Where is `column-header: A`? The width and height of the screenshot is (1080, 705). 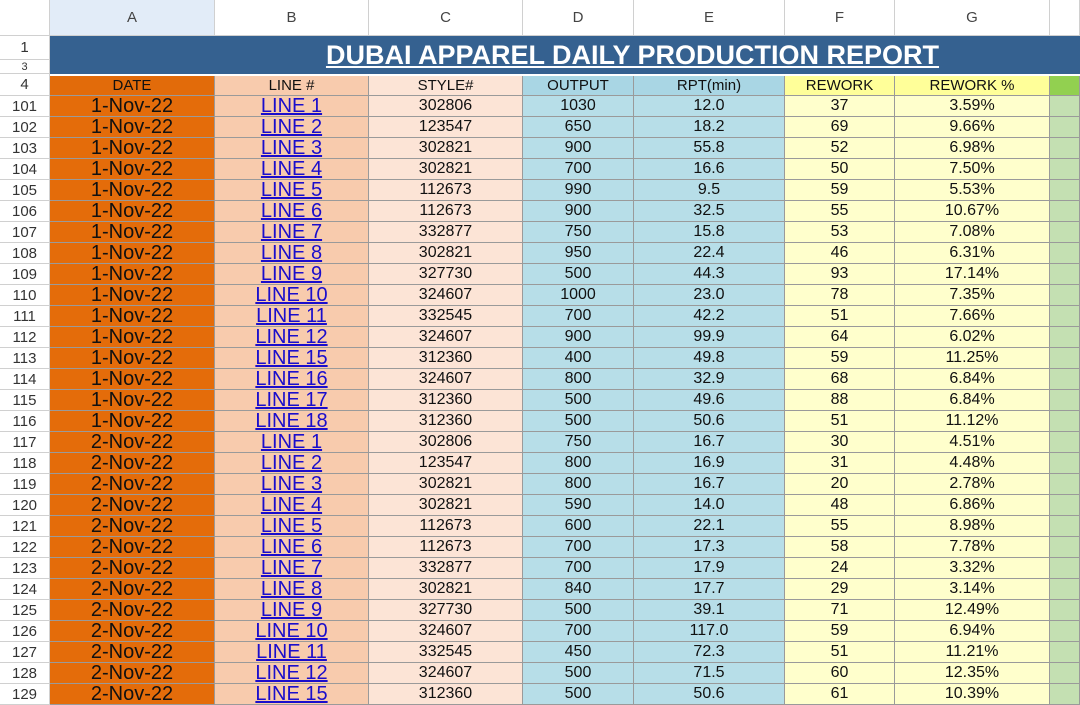
column-header: A is located at coordinates (132, 18).